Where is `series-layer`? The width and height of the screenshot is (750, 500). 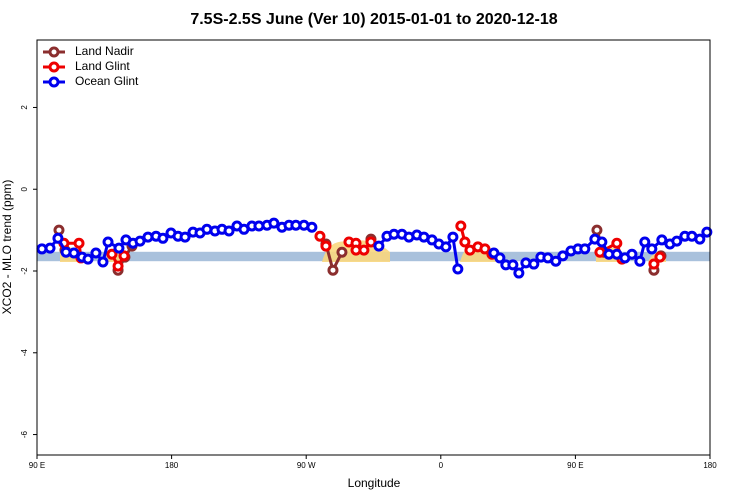
series-layer is located at coordinates (374, 248).